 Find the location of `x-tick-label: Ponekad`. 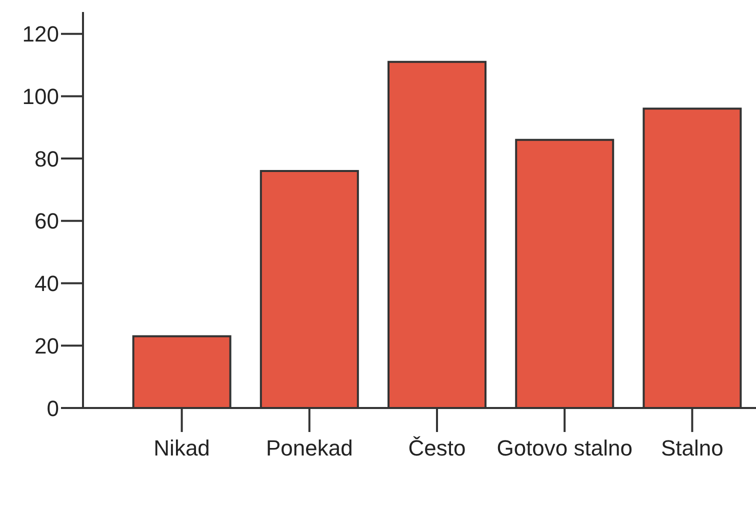

x-tick-label: Ponekad is located at coordinates (309, 448).